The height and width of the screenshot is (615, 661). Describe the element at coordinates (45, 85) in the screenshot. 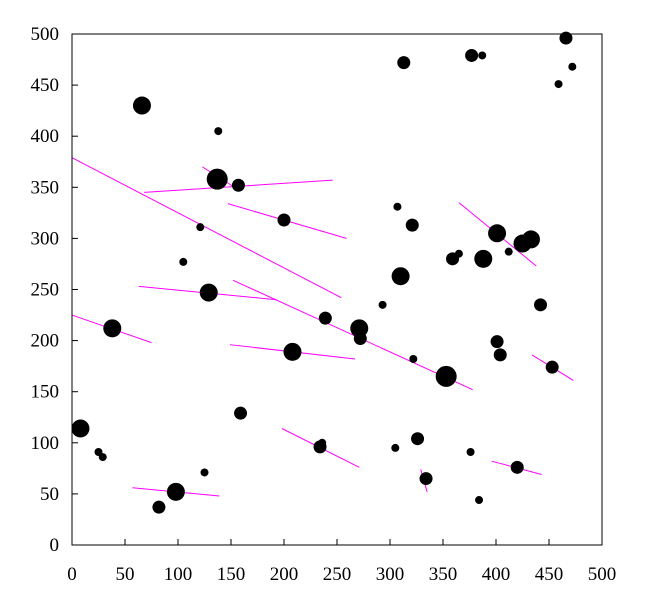

I see `y-tick-label-9: 450` at that location.